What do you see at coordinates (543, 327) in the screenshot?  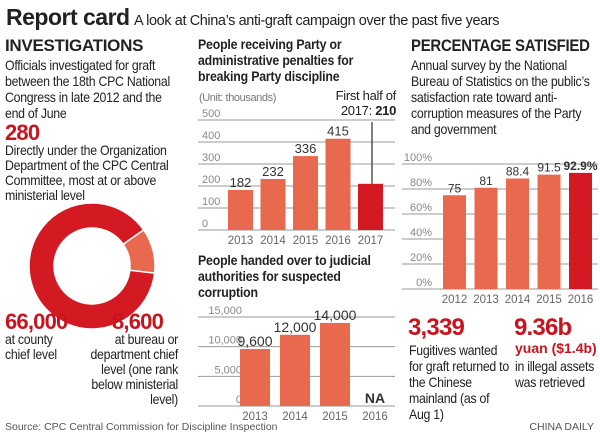 I see `assets-value: 9.36b` at bounding box center [543, 327].